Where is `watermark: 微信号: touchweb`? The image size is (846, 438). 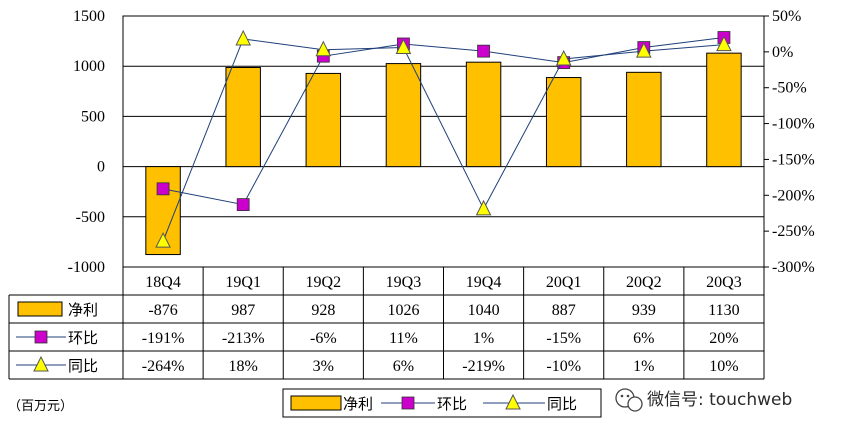
watermark: 微信号: touchweb is located at coordinates (703, 400).